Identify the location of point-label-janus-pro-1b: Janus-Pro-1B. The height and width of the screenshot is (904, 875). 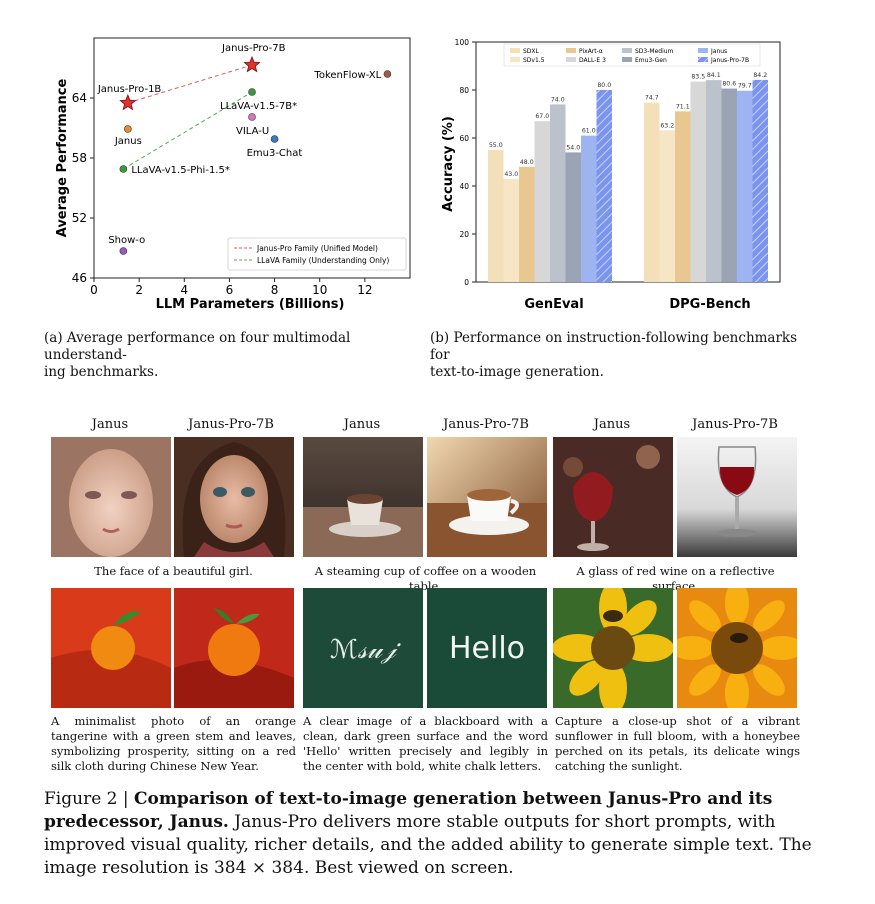
(129, 89).